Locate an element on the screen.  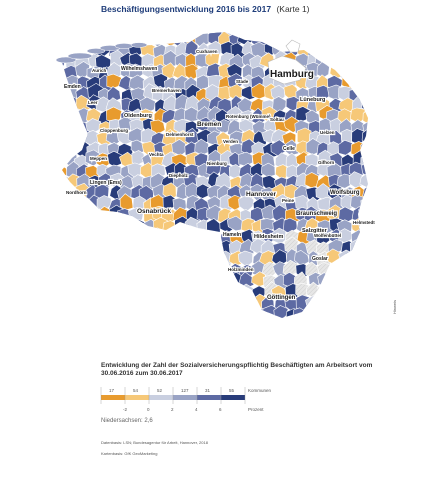
city-label: Rotenburg (Wümme) is located at coordinates (248, 116).